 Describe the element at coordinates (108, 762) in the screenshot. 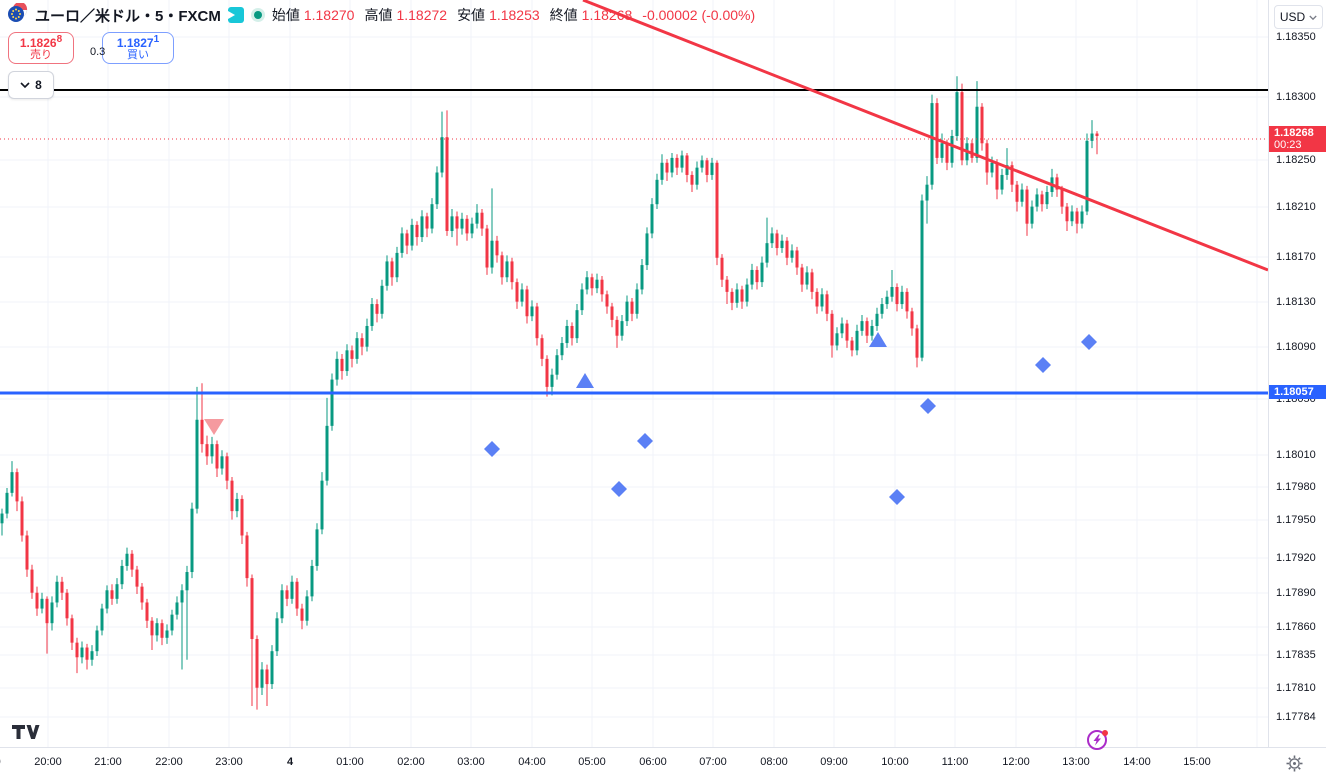

I see `time-tick-label: 21:00` at that location.